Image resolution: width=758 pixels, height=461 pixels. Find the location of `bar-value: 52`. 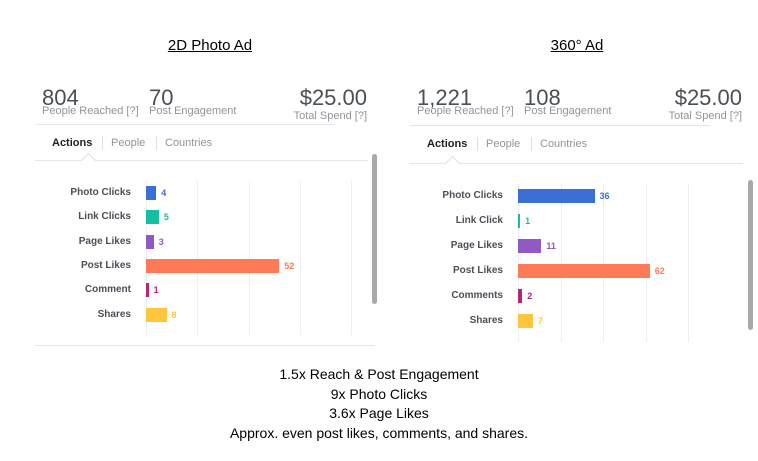

bar-value: 52 is located at coordinates (289, 265).